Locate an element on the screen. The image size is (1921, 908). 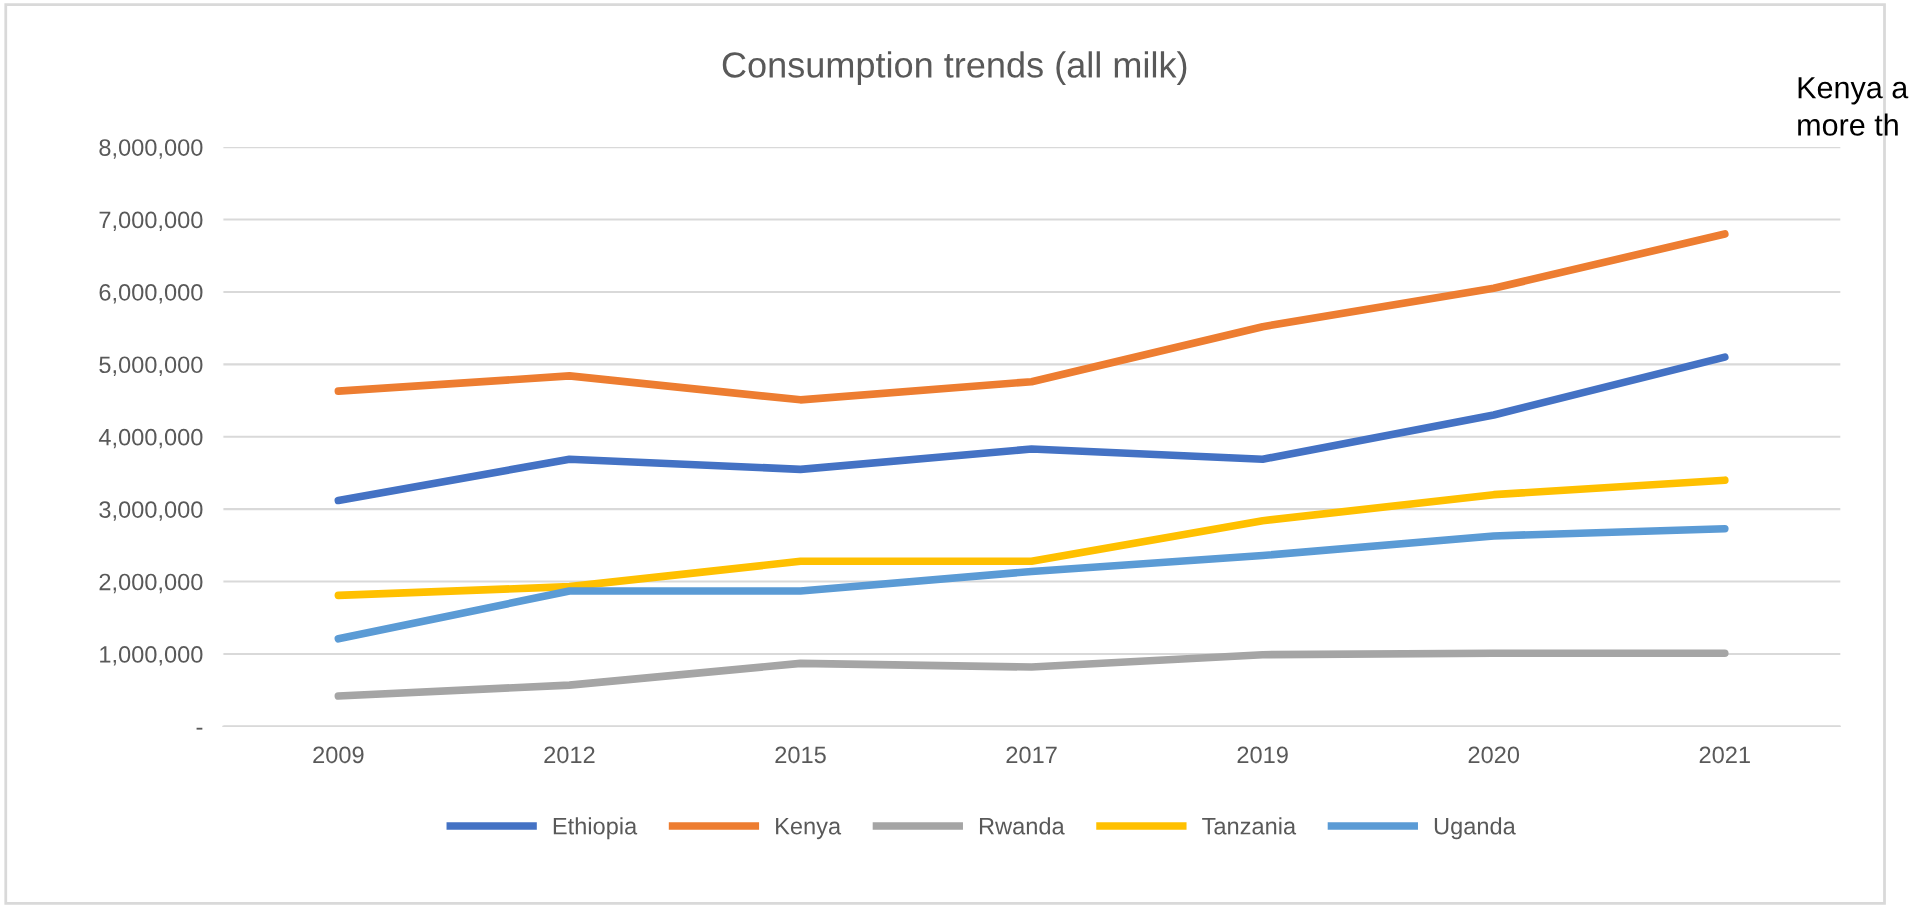
x-tick-label: 2015 is located at coordinates (800, 755).